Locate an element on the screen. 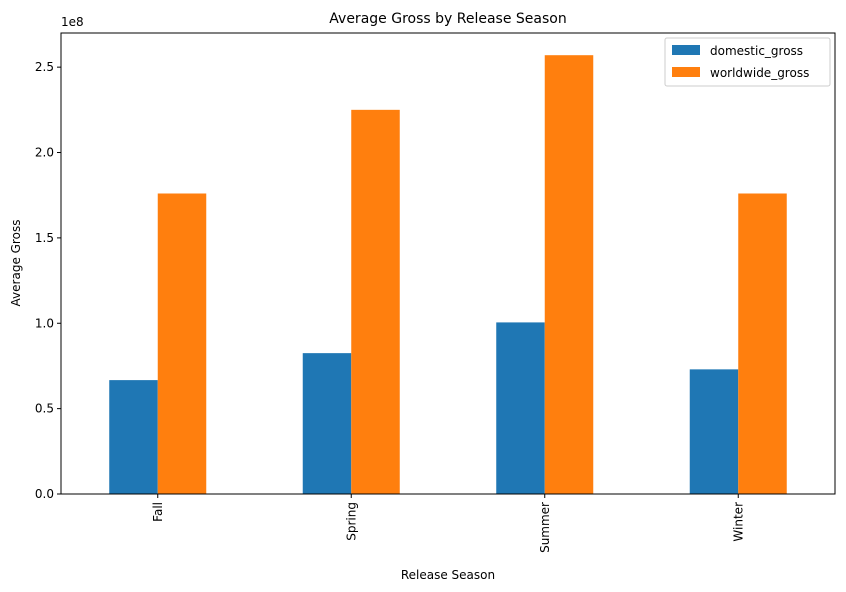 The width and height of the screenshot is (846, 592). x-axis: Fall Spring Summer Winter is located at coordinates (448, 523).